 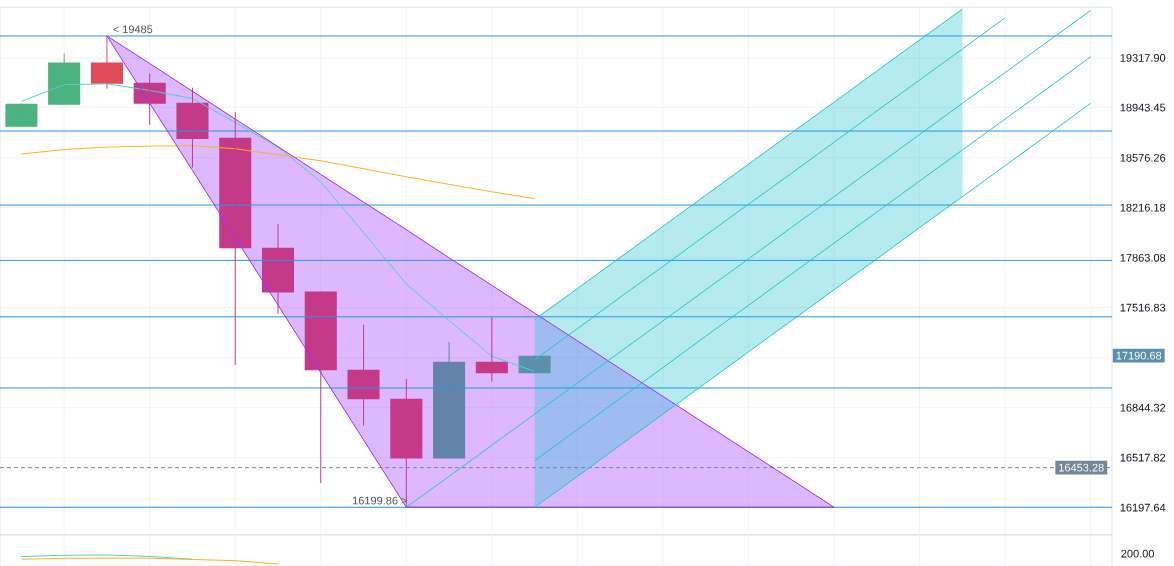 I want to click on y-tick-label: 16844.32, so click(x=1143, y=407).